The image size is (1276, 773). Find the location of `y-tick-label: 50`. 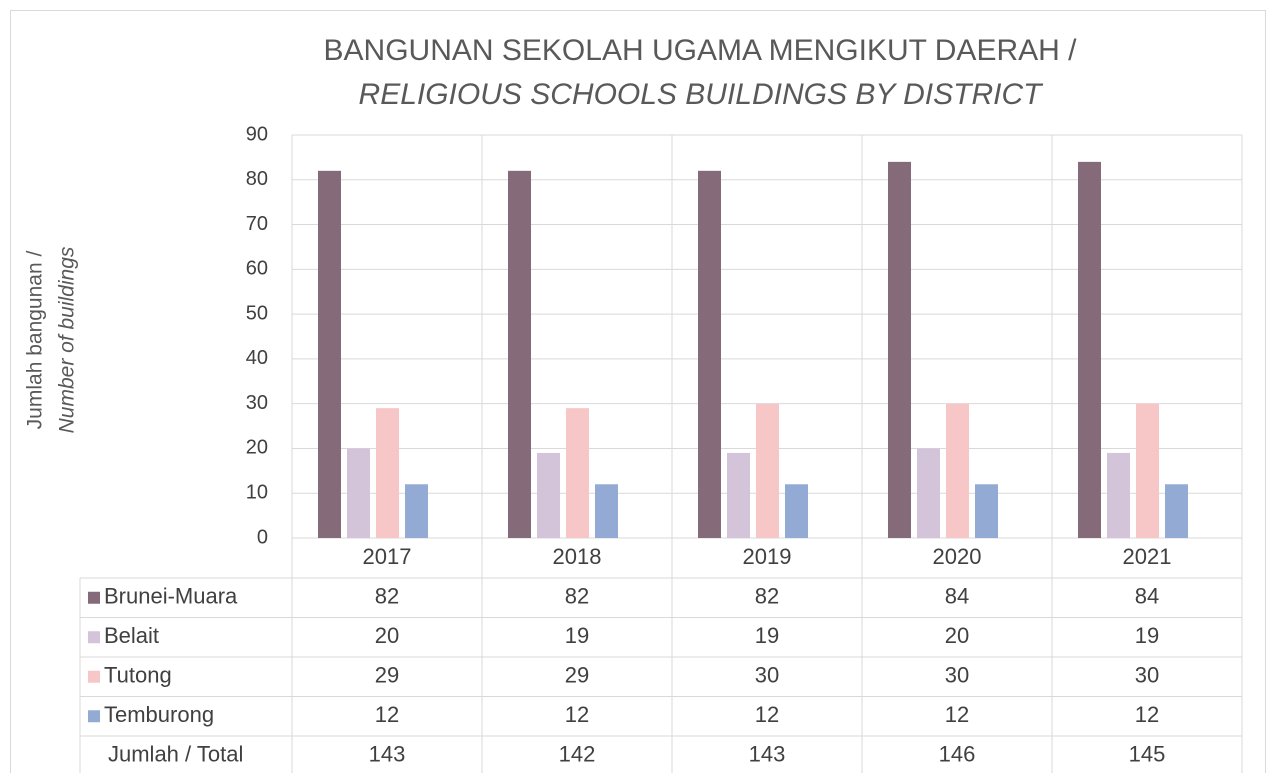

y-tick-label: 50 is located at coordinates (257, 313).